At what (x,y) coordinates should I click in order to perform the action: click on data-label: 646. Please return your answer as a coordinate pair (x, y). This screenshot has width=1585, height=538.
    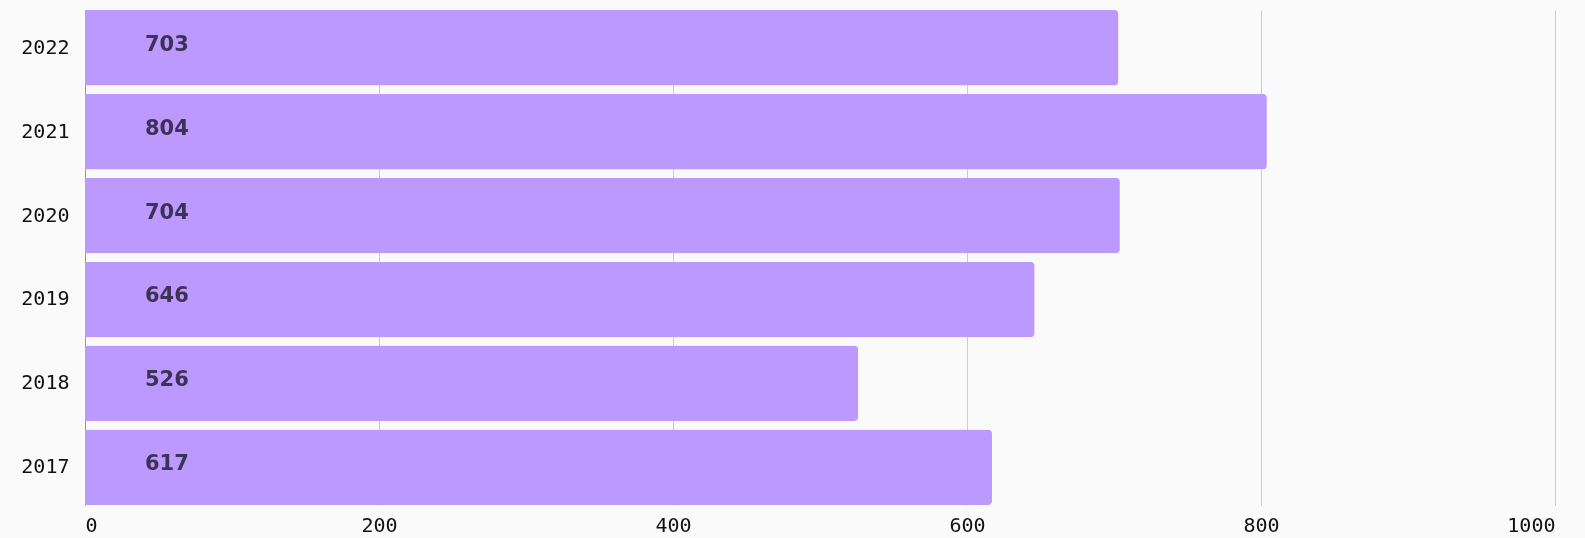
    Looking at the image, I should click on (167, 295).